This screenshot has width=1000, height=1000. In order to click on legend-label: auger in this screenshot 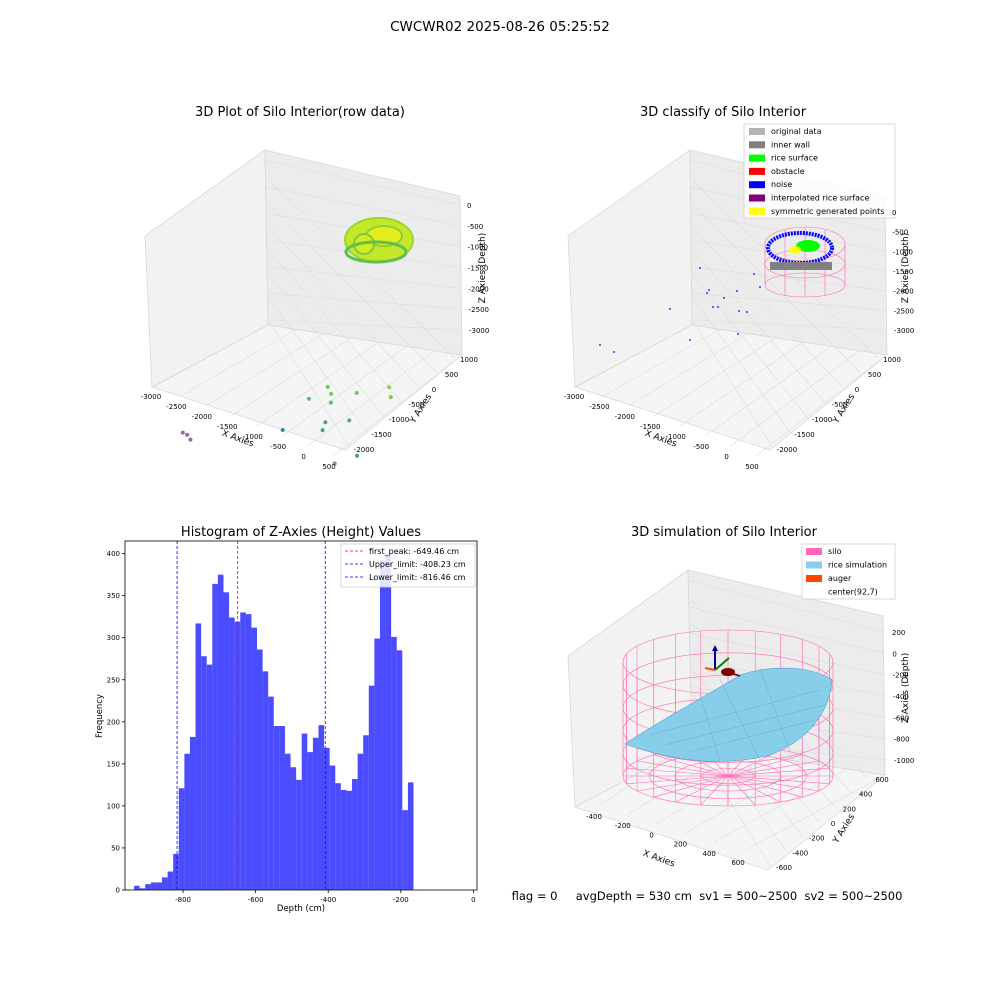, I will do `click(840, 578)`.